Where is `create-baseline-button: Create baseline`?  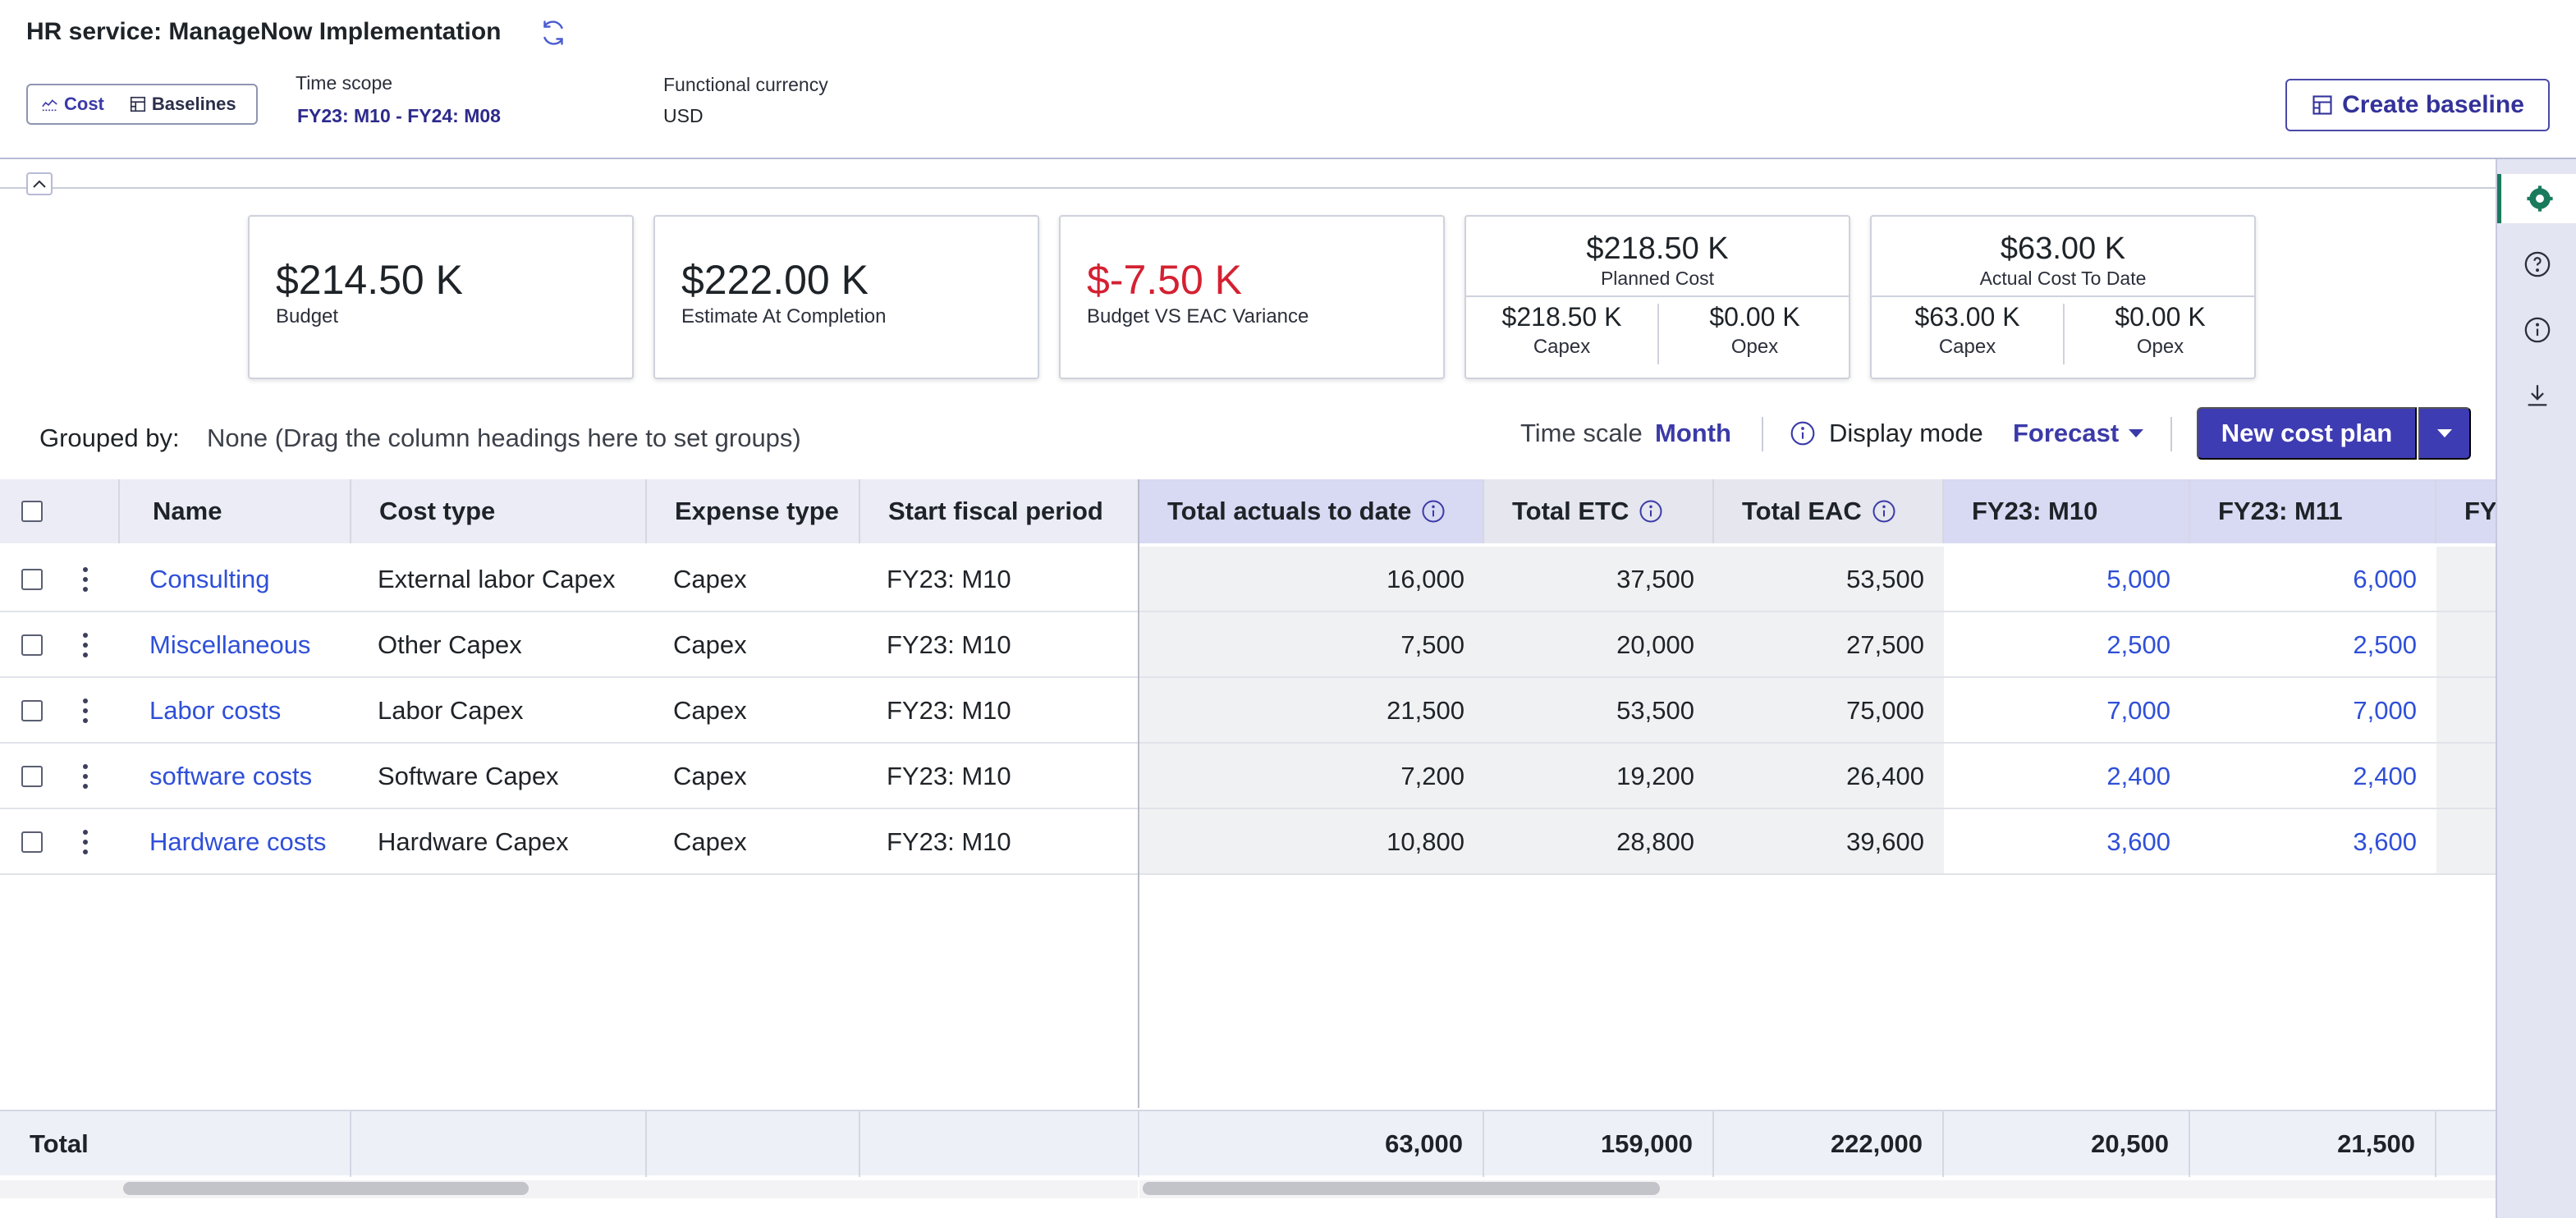 create-baseline-button: Create baseline is located at coordinates (2418, 105).